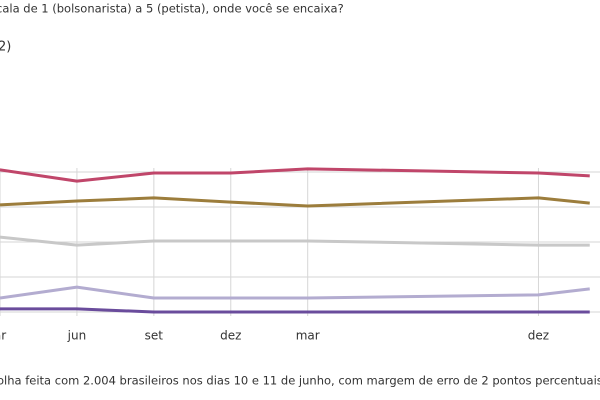 This screenshot has height=400, width=600. I want to click on x-tick-label: ar, so click(3, 336).